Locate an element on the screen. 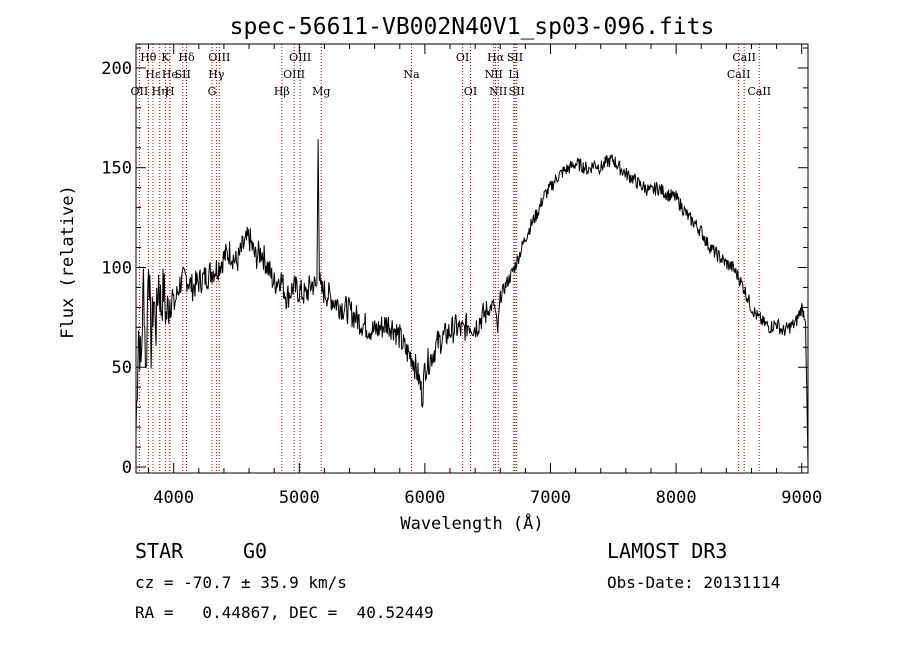 The width and height of the screenshot is (900, 649). x-axis-label: Wavelength (Å) is located at coordinates (471, 523).